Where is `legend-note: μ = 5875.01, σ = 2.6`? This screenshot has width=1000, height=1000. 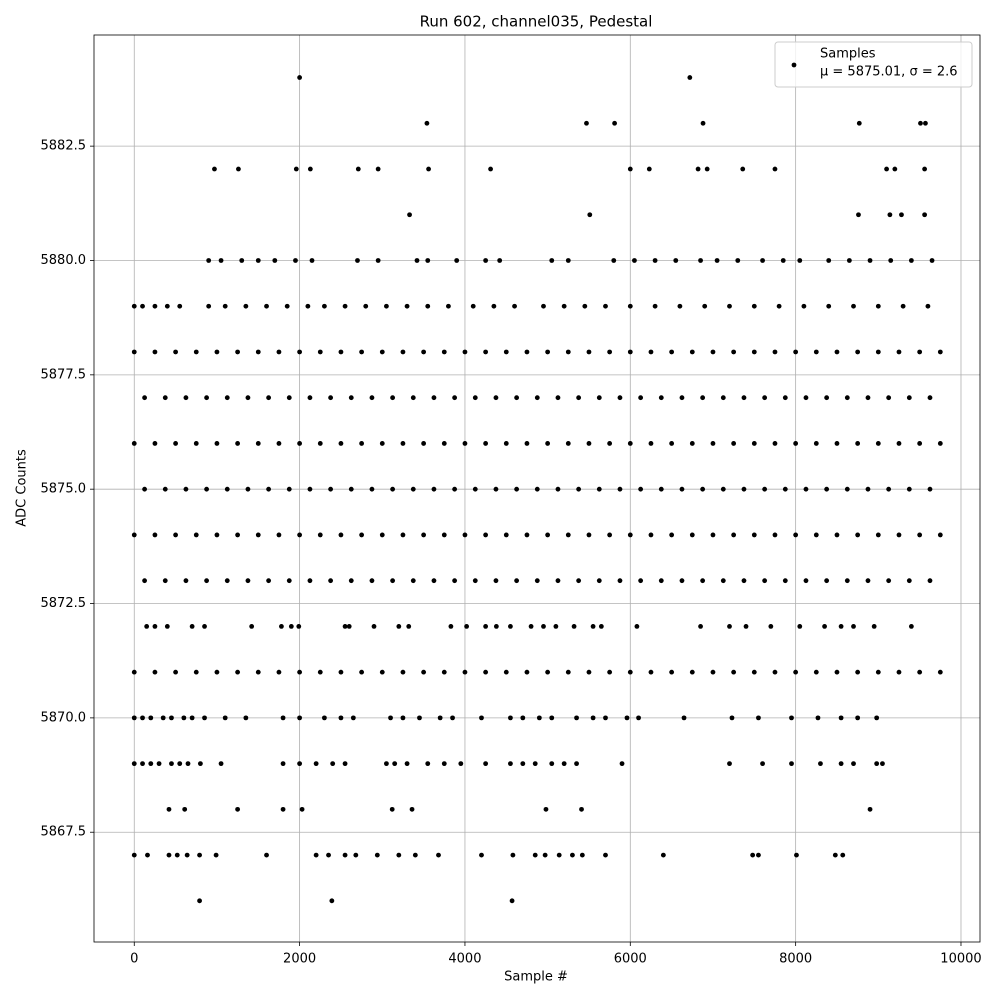
legend-note: μ = 5875.01, σ = 2.6 is located at coordinates (889, 72).